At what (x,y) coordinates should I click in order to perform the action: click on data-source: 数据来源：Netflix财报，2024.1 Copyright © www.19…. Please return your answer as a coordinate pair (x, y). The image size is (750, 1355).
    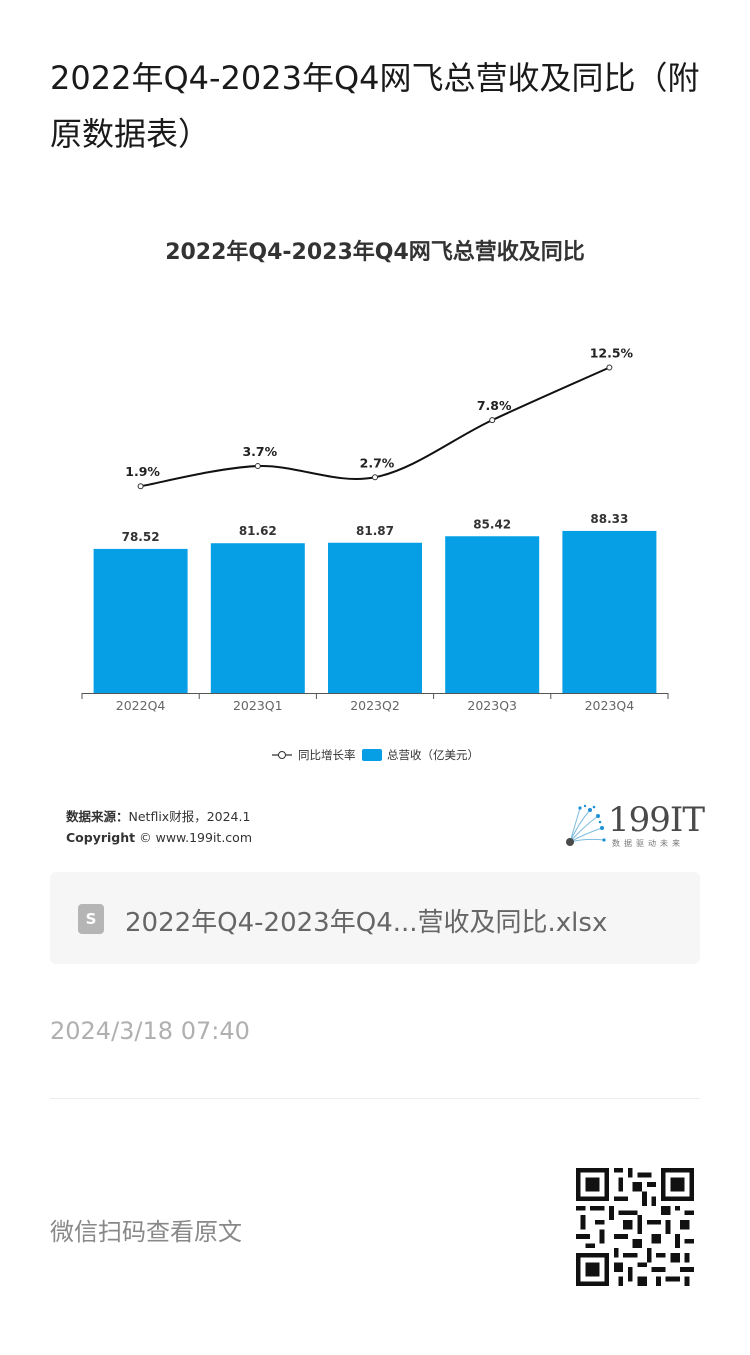
    Looking at the image, I should click on (159, 827).